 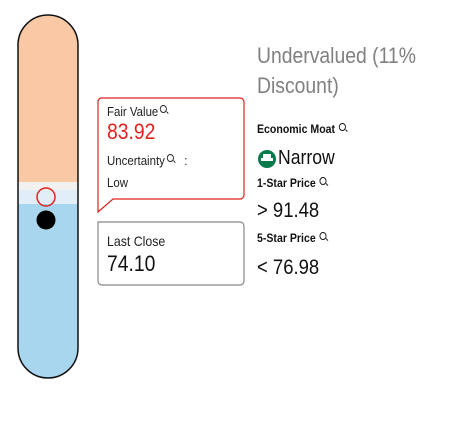 What do you see at coordinates (286, 183) in the screenshot?
I see `one-star-label: 1-Star Price` at bounding box center [286, 183].